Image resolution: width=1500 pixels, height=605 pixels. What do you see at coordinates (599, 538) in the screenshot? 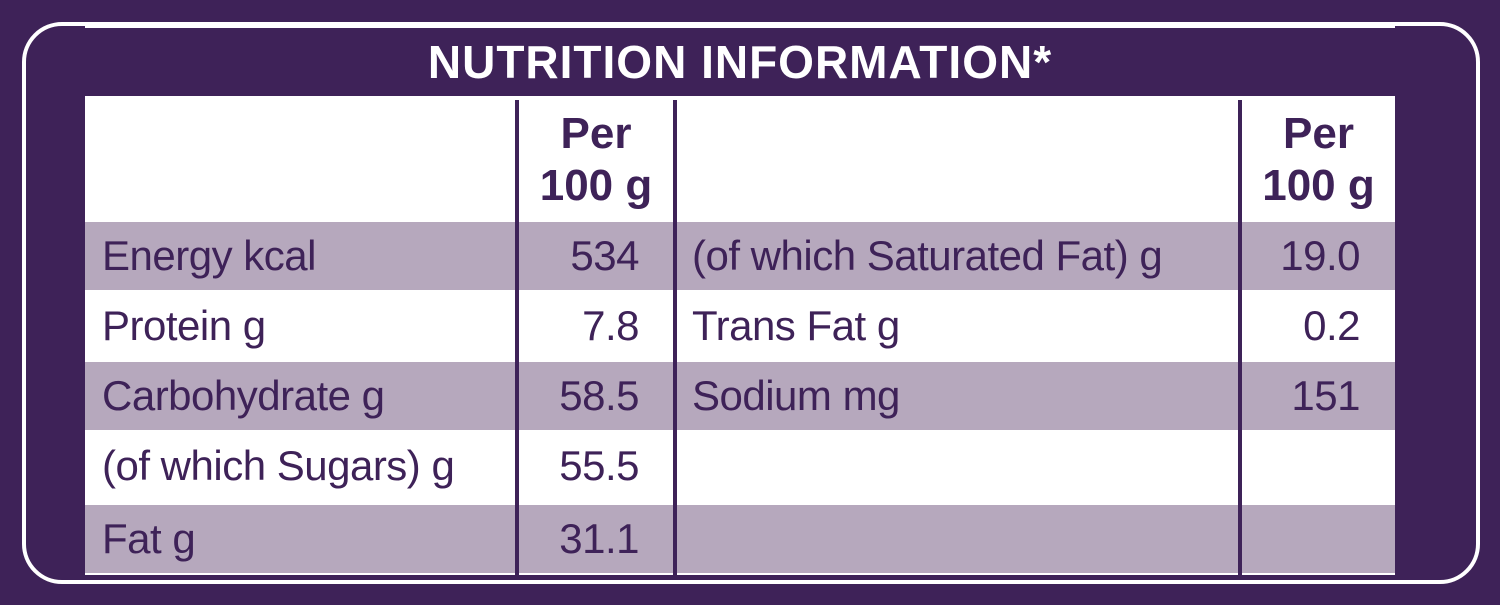
I see `nutrient-value: 31.1` at bounding box center [599, 538].